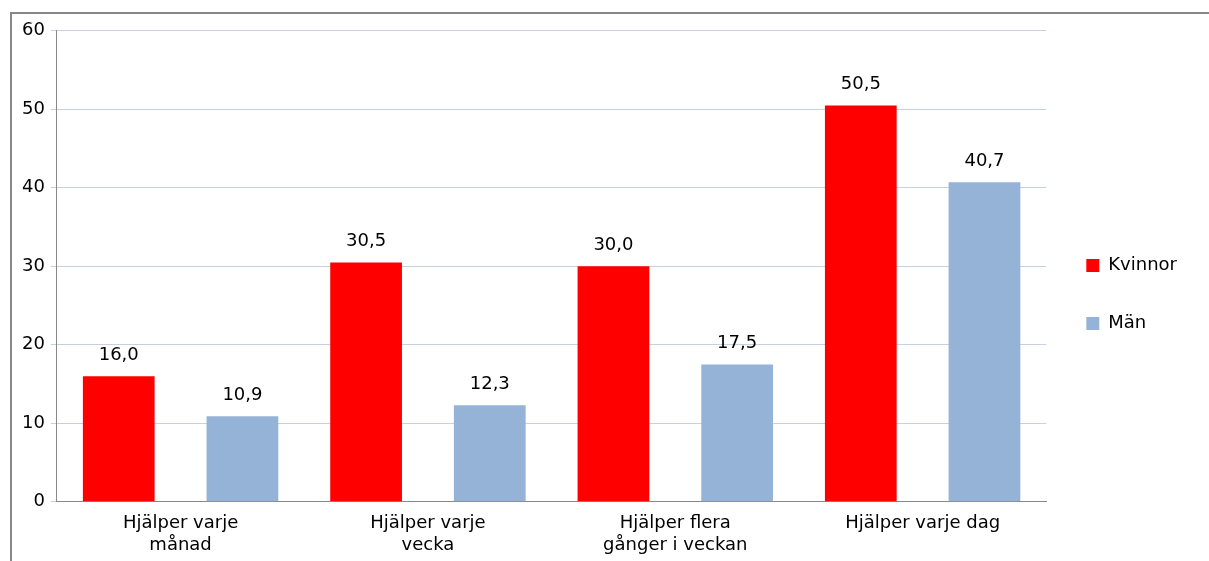 This screenshot has width=1209, height=561. What do you see at coordinates (923, 522) in the screenshot?
I see `x-tick-label: Hjälper varje dag` at bounding box center [923, 522].